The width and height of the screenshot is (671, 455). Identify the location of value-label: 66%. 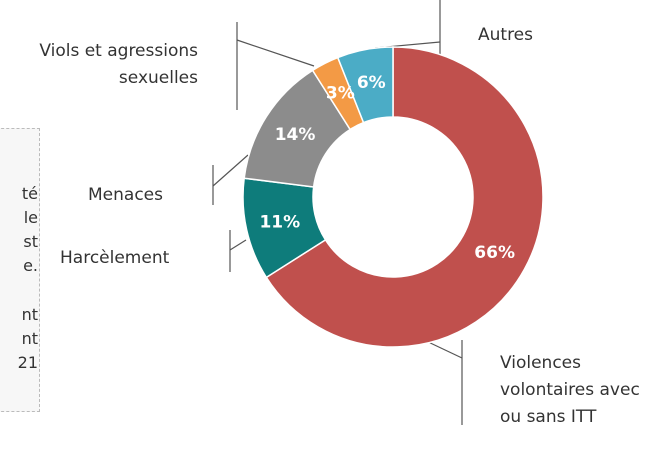
(494, 253).